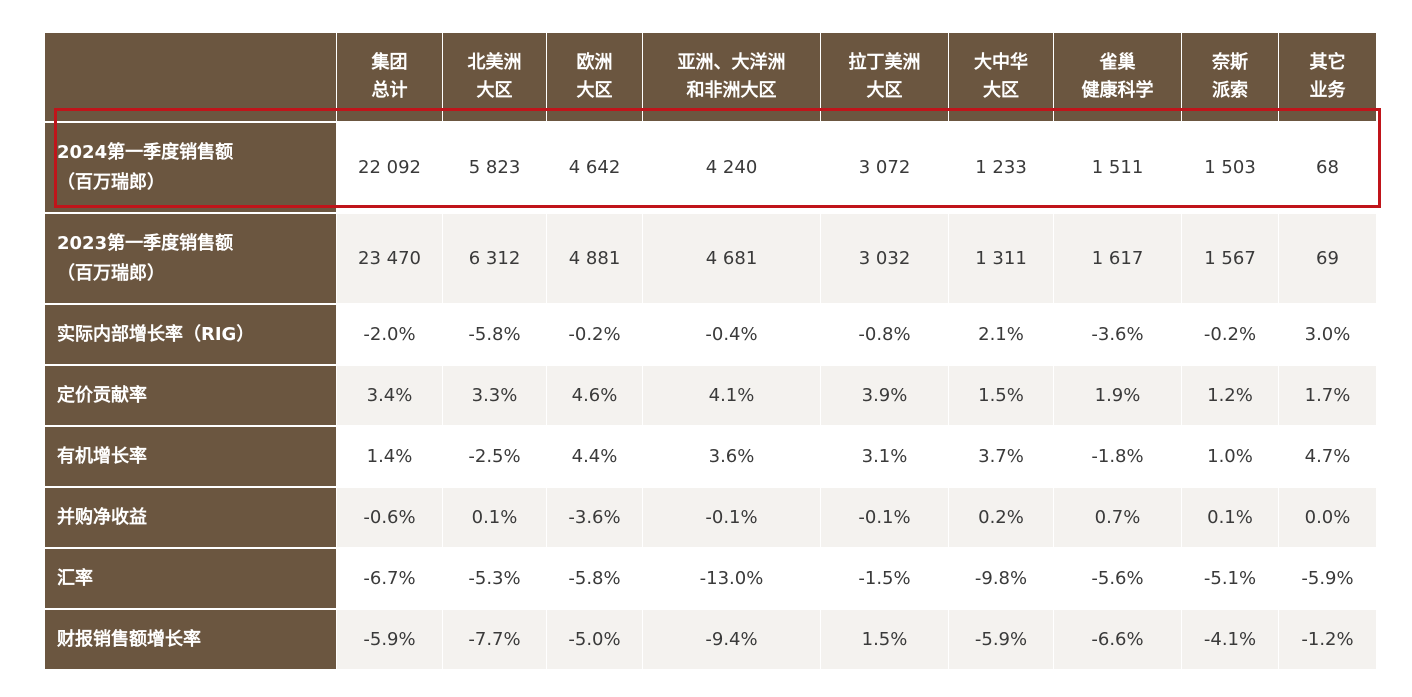 The image size is (1412, 697). I want to click on table-cell: 4 881, so click(595, 259).